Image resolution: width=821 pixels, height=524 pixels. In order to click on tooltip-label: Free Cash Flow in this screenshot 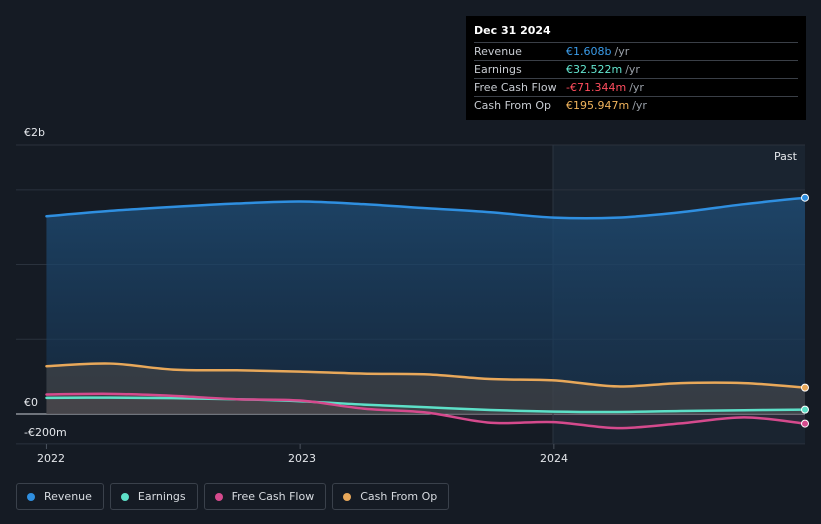, I will do `click(515, 87)`.